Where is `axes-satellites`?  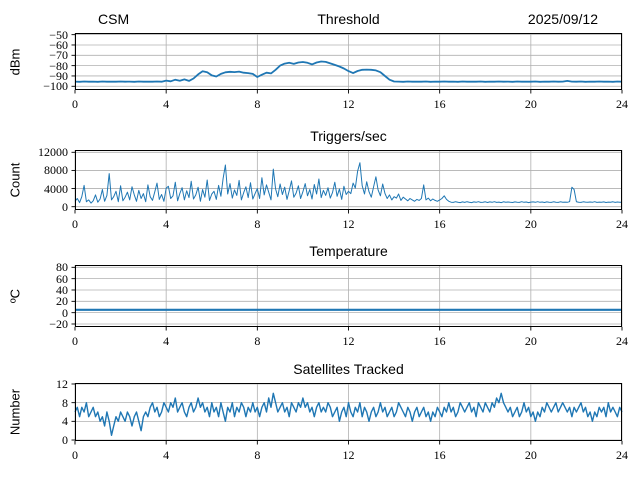 axes-satellites is located at coordinates (347, 414).